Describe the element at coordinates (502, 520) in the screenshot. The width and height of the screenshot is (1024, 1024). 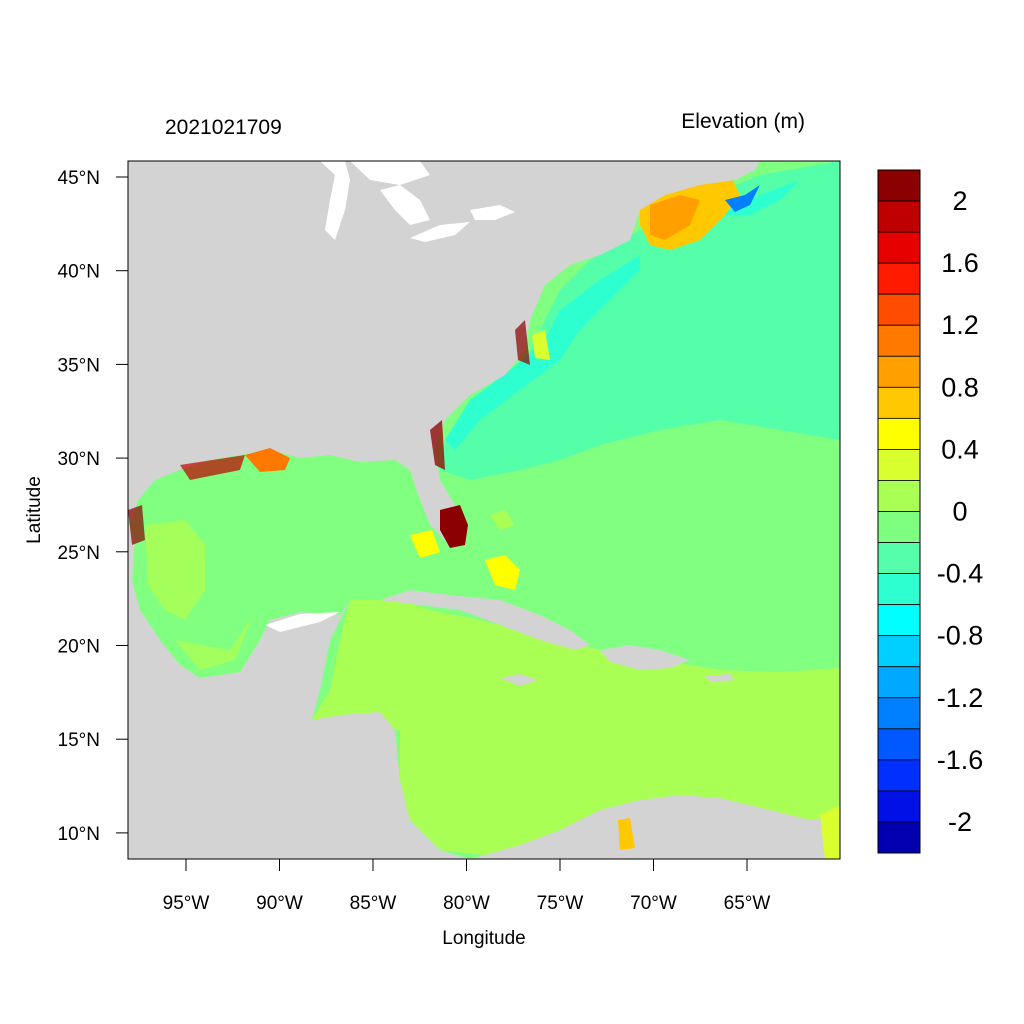
I see `bahamas-north` at that location.